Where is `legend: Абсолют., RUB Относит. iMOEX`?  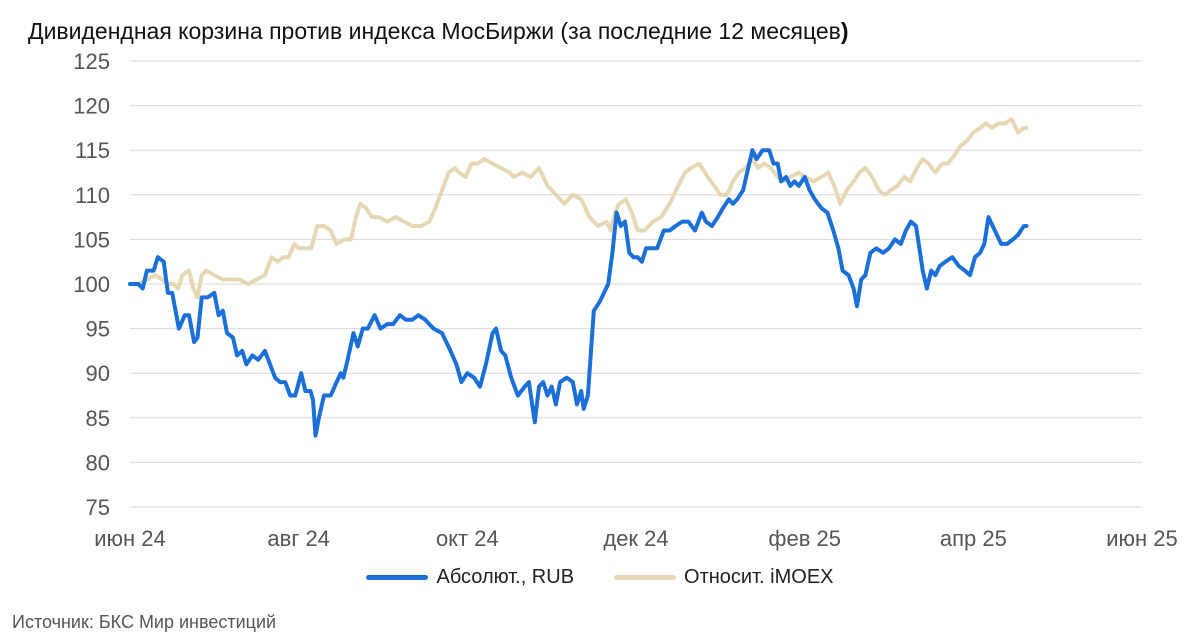 legend: Абсолют., RUB Относит. iMOEX is located at coordinates (600, 577).